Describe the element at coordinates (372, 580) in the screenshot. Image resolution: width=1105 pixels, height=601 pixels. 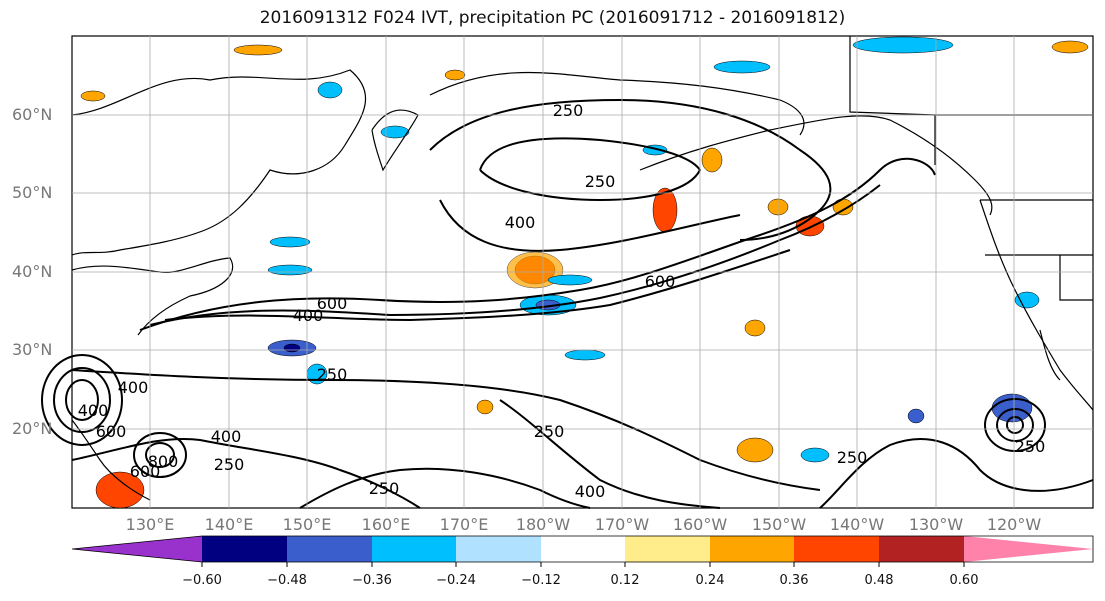
I see `colorbar-tick-label: −0.36` at that location.